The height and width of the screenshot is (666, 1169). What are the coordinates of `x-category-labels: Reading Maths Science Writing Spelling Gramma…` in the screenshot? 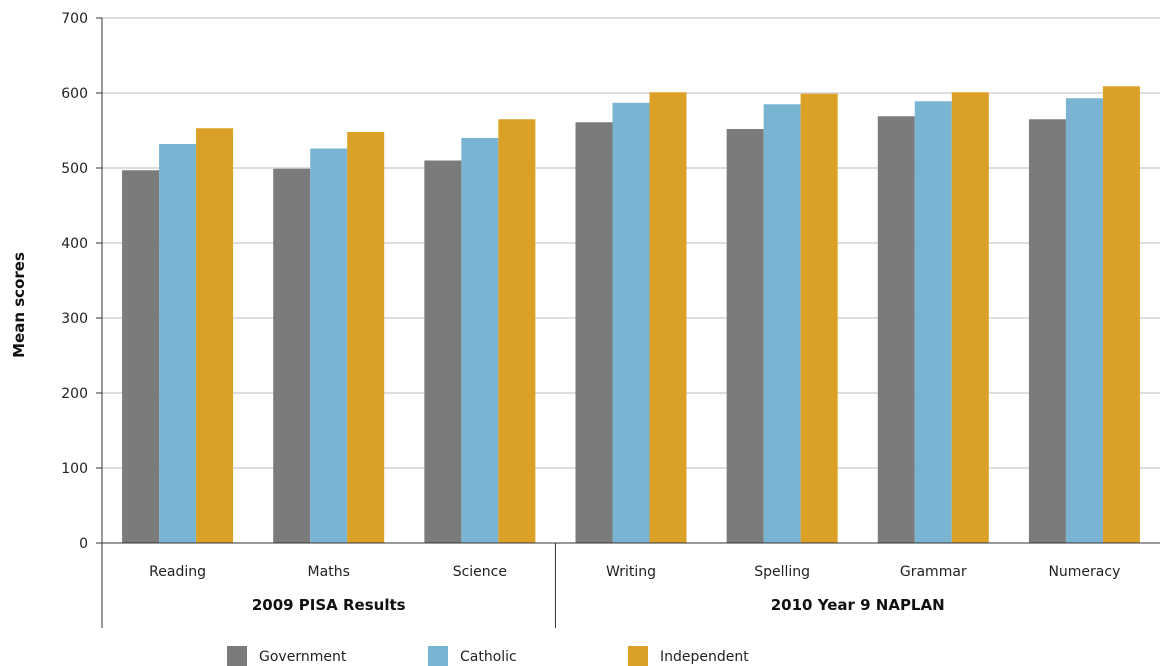 It's located at (634, 572).